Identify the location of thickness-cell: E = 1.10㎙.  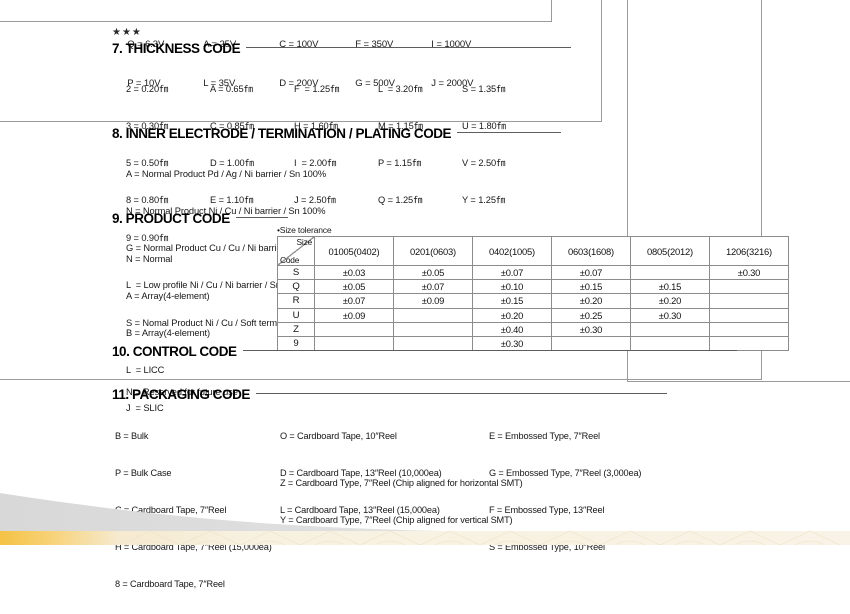
(232, 200).